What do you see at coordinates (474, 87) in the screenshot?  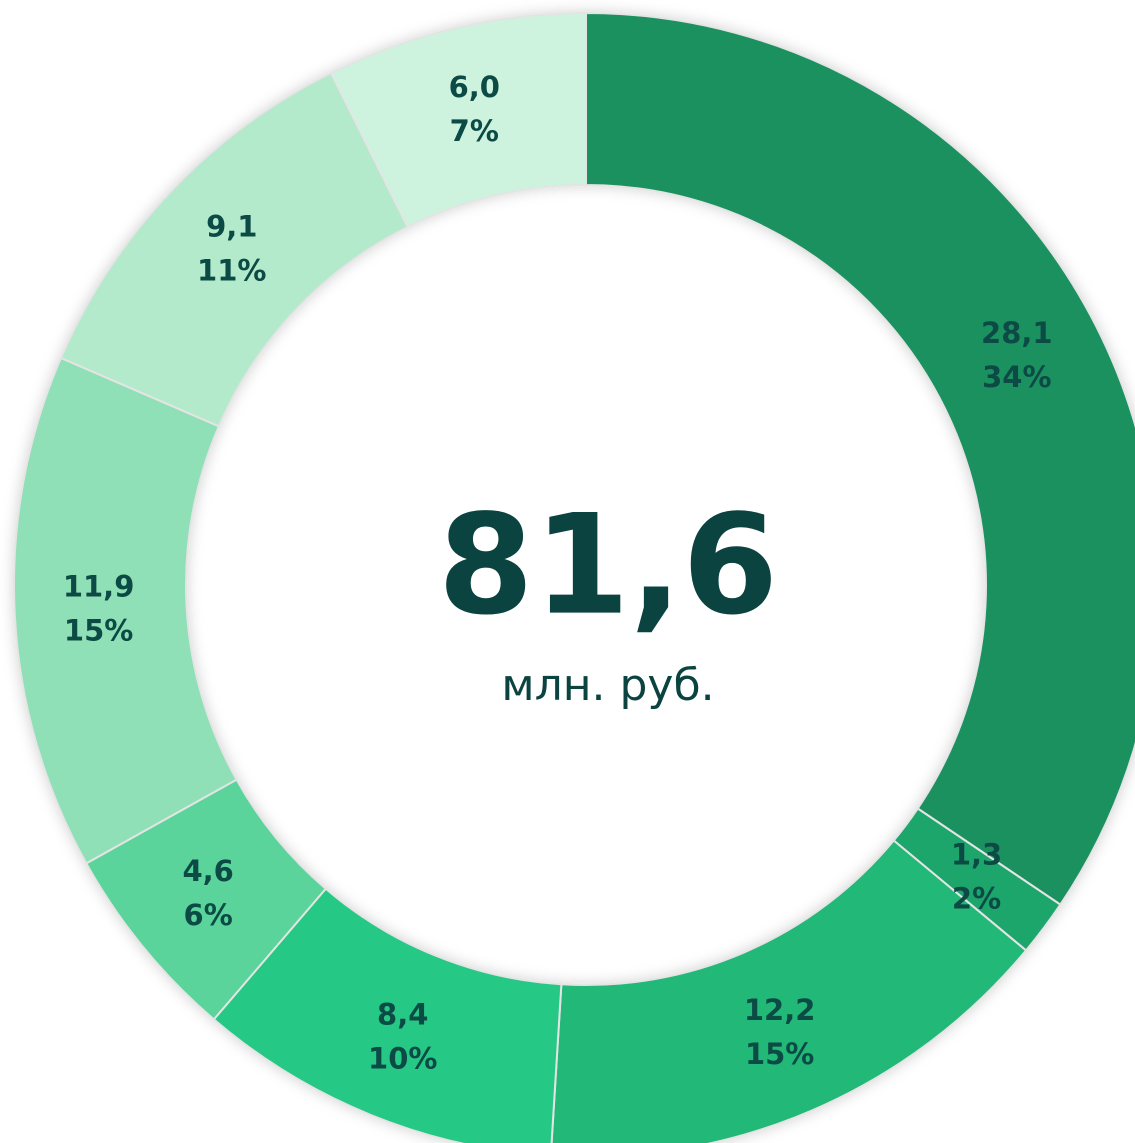 I see `value-label: 6,0` at bounding box center [474, 87].